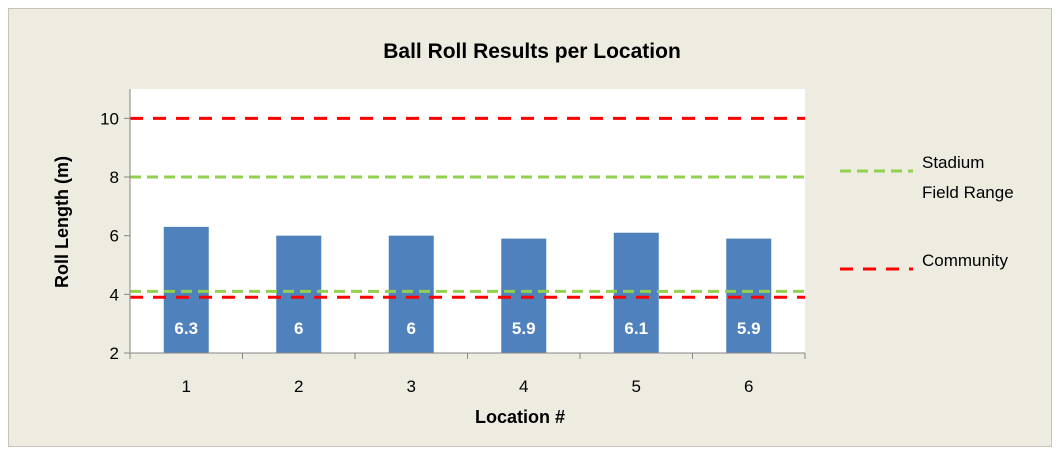 This screenshot has width=1064, height=458. Describe the element at coordinates (523, 386) in the screenshot. I see `x-tick-label-4: 4` at that location.